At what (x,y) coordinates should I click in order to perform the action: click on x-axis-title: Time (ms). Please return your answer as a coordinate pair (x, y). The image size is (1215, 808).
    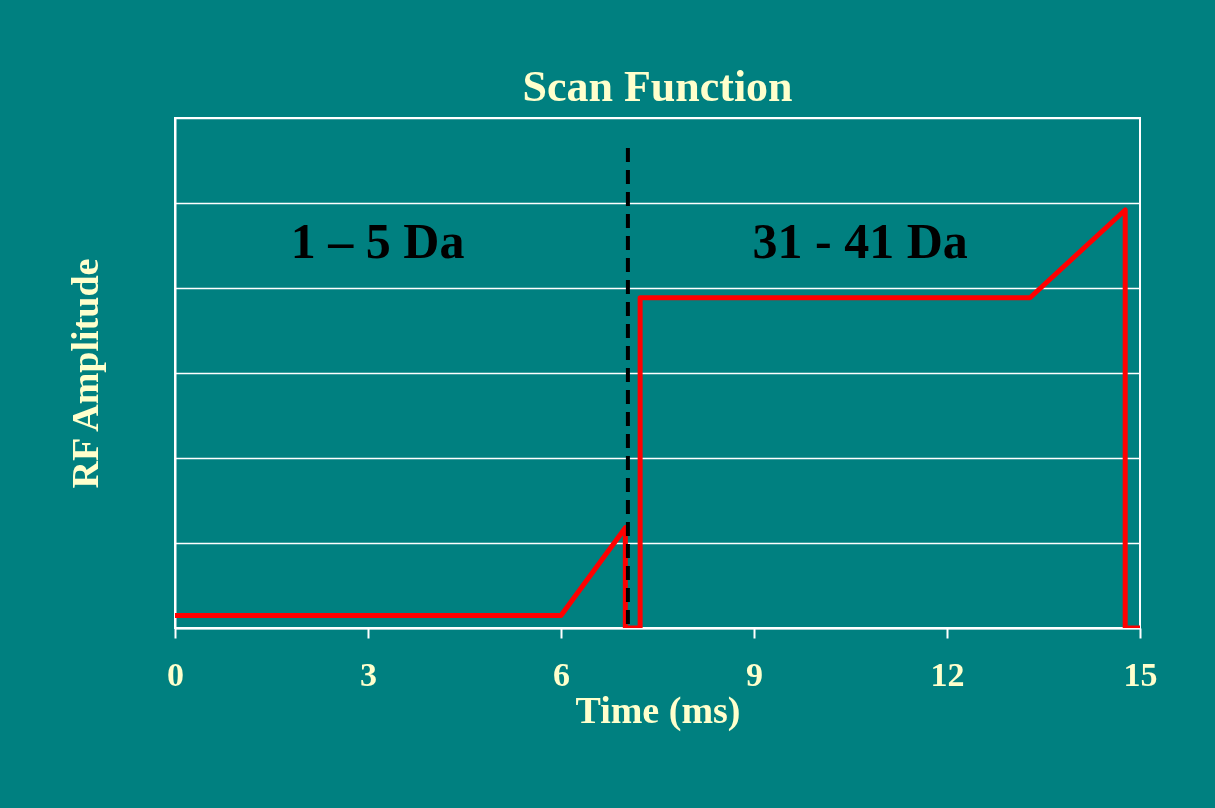
    Looking at the image, I should click on (658, 710).